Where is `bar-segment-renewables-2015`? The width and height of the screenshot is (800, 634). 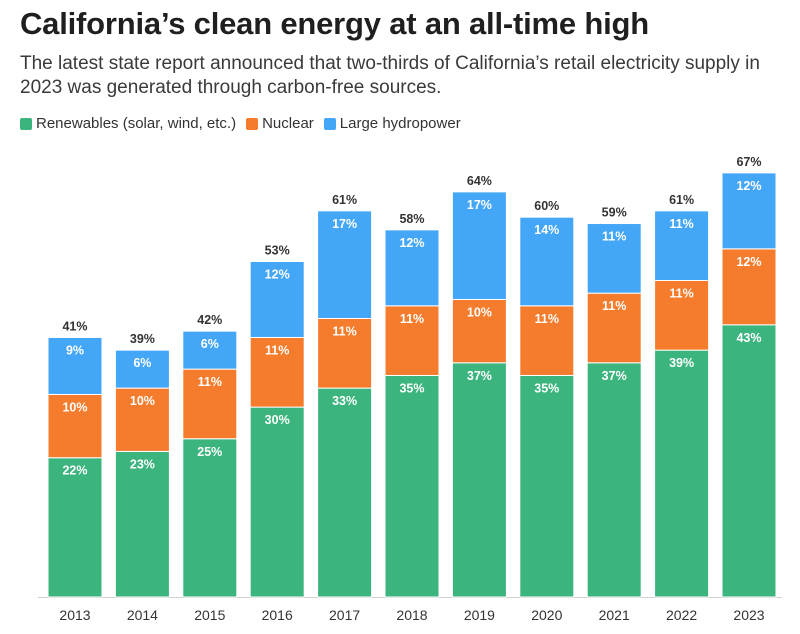
bar-segment-renewables-2015 is located at coordinates (210, 518).